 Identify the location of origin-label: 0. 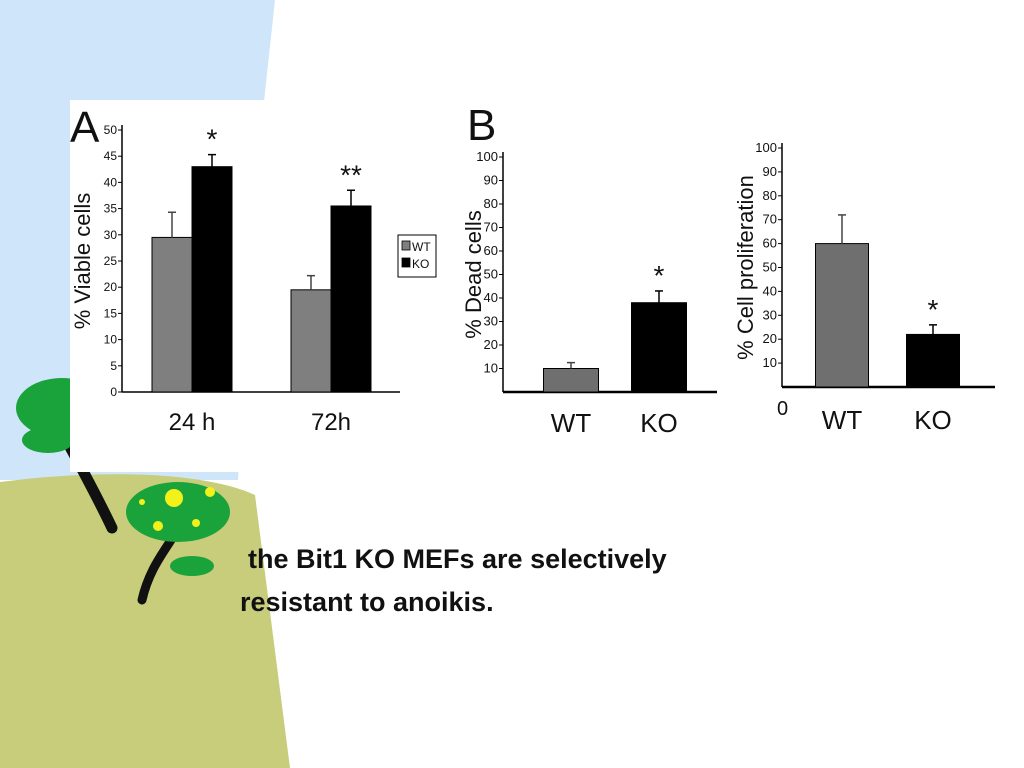
(782, 409).